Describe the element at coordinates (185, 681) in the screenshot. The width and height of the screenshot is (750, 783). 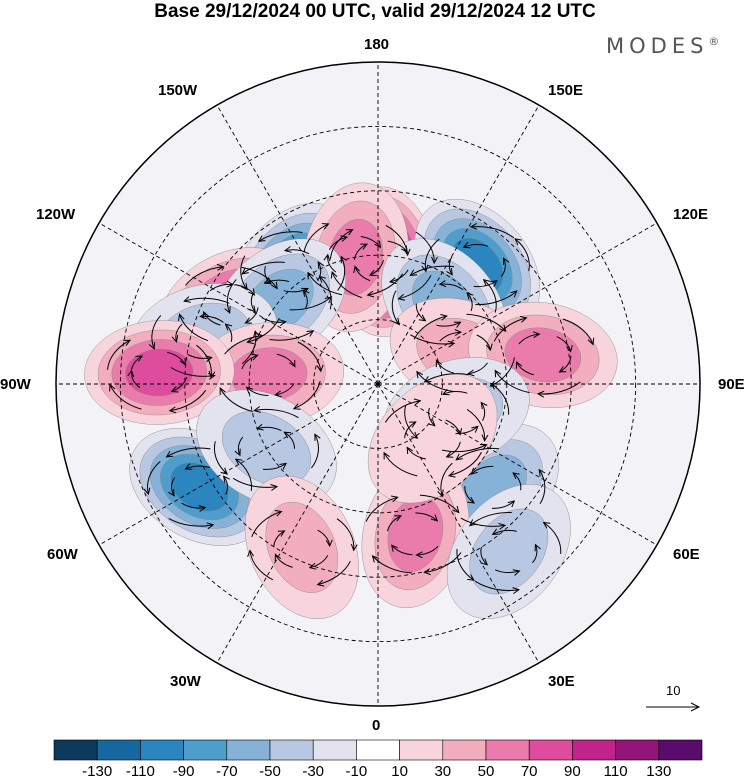
I see `lon-label-30w: 30W` at that location.